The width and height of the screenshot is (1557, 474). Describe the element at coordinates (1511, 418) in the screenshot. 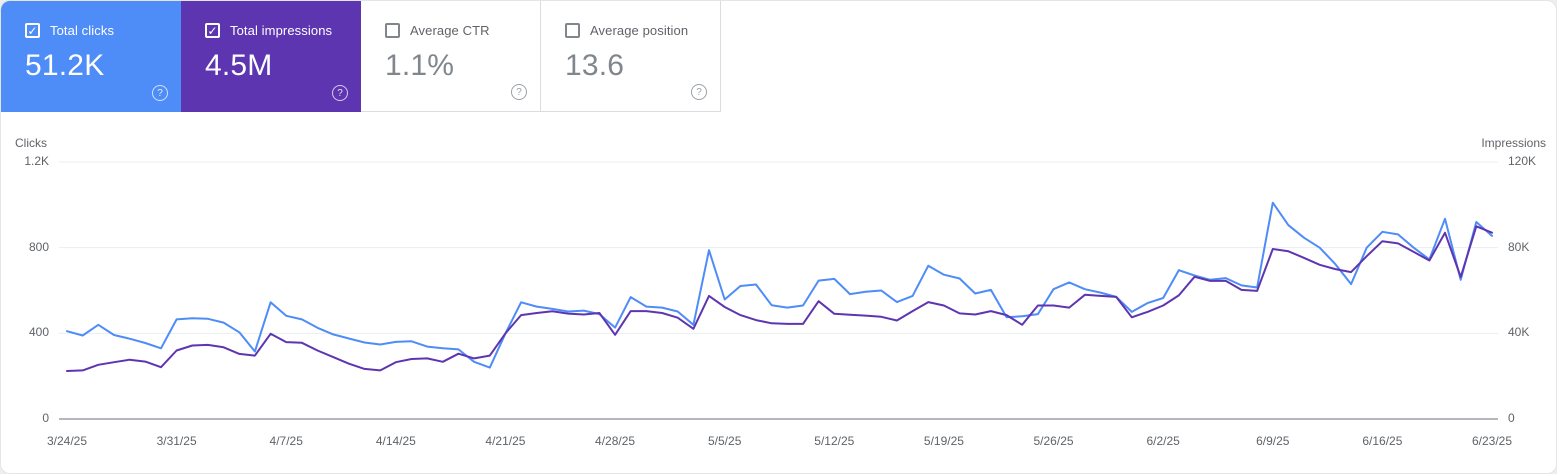

I see `right-axis-zero: 0` at that location.